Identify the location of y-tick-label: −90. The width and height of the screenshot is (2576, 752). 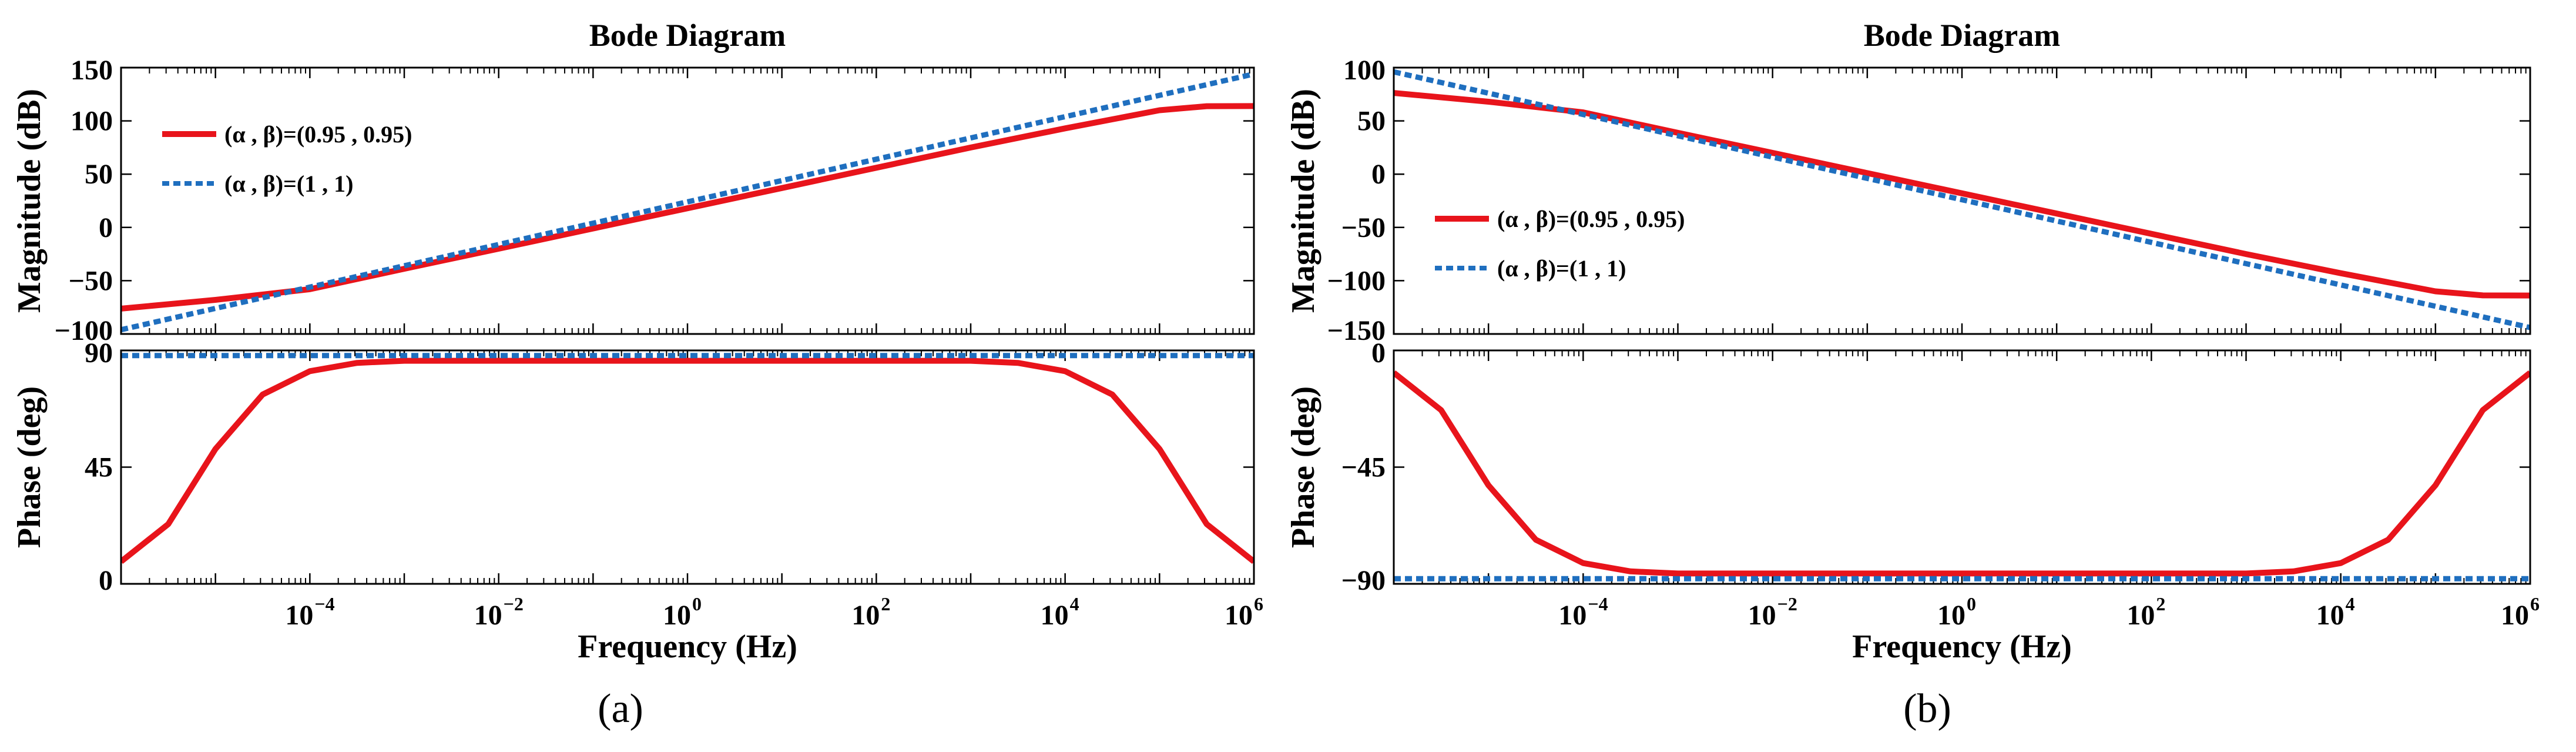
(1363, 580).